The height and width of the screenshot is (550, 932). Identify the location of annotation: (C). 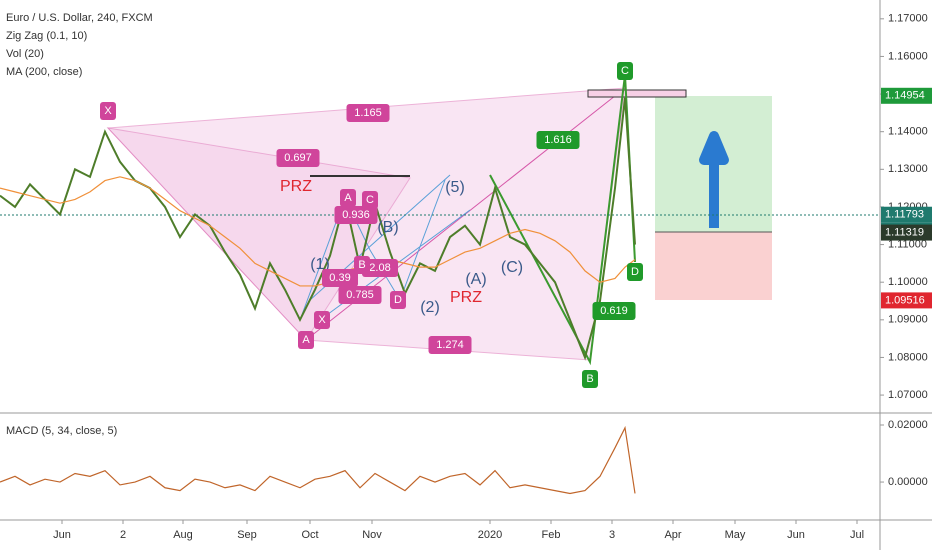
(512, 267).